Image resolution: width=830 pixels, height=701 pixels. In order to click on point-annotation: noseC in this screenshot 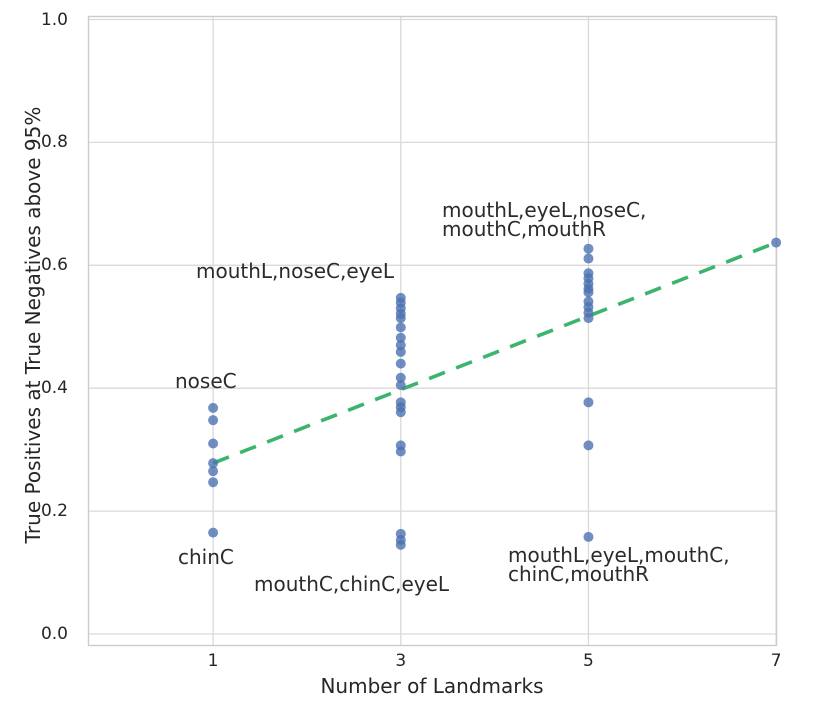, I will do `click(206, 381)`.